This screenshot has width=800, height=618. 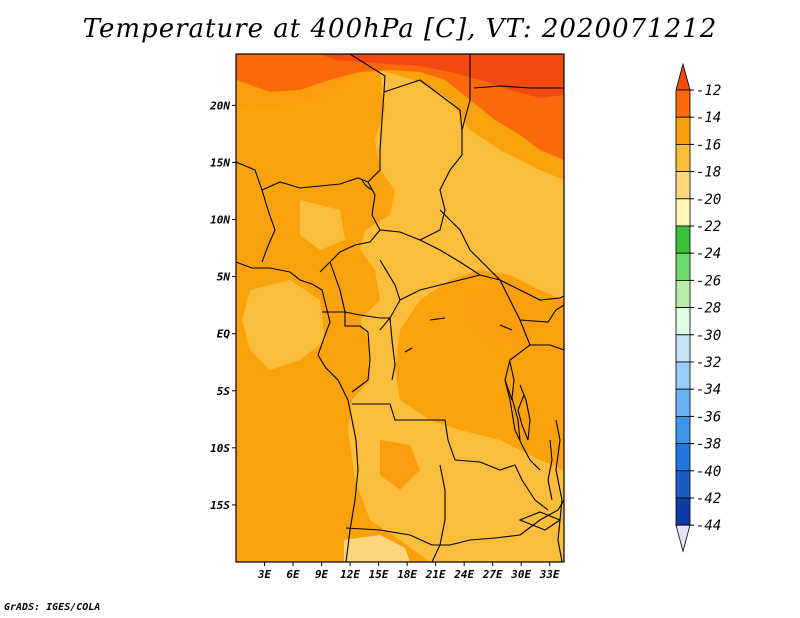 I want to click on colorbar-label: -30, so click(x=708, y=336).